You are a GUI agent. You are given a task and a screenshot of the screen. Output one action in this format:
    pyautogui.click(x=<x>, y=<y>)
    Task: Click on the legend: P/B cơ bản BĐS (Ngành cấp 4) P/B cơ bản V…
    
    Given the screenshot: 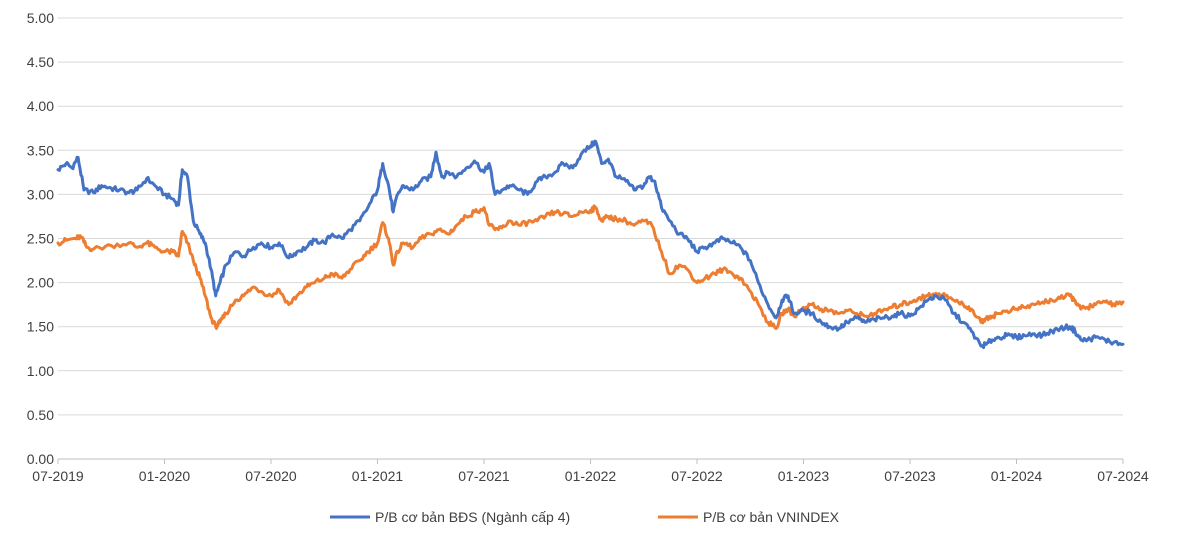 What is the action you would take?
    pyautogui.click(x=585, y=517)
    